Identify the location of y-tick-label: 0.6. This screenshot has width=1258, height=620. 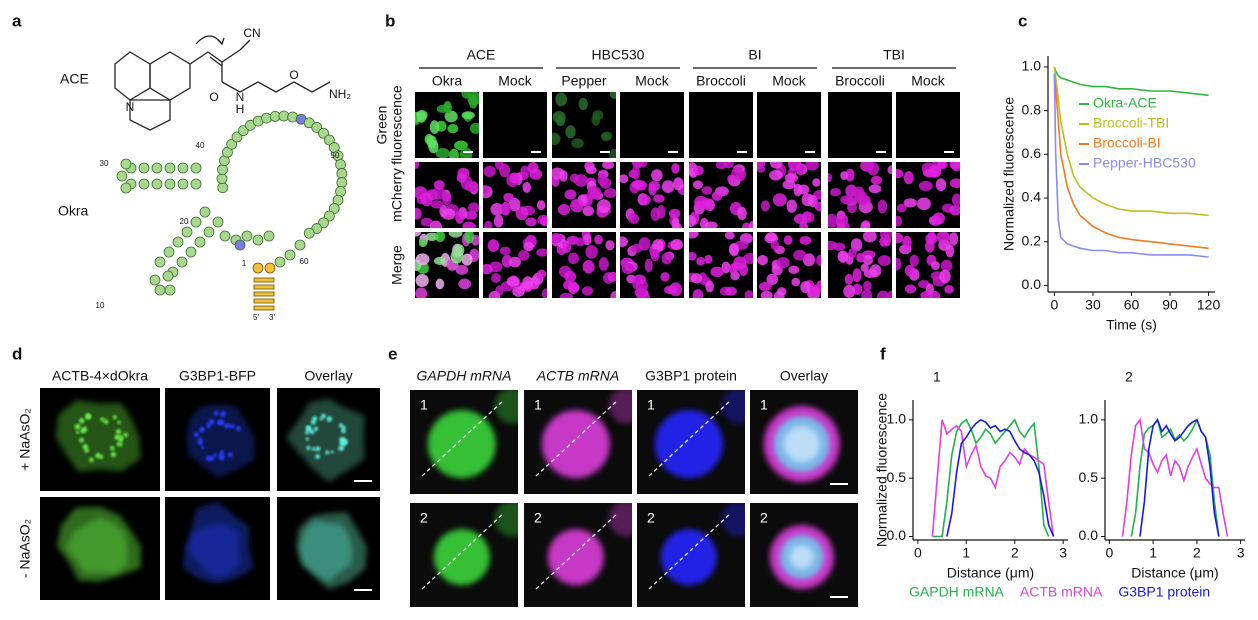
(1032, 153).